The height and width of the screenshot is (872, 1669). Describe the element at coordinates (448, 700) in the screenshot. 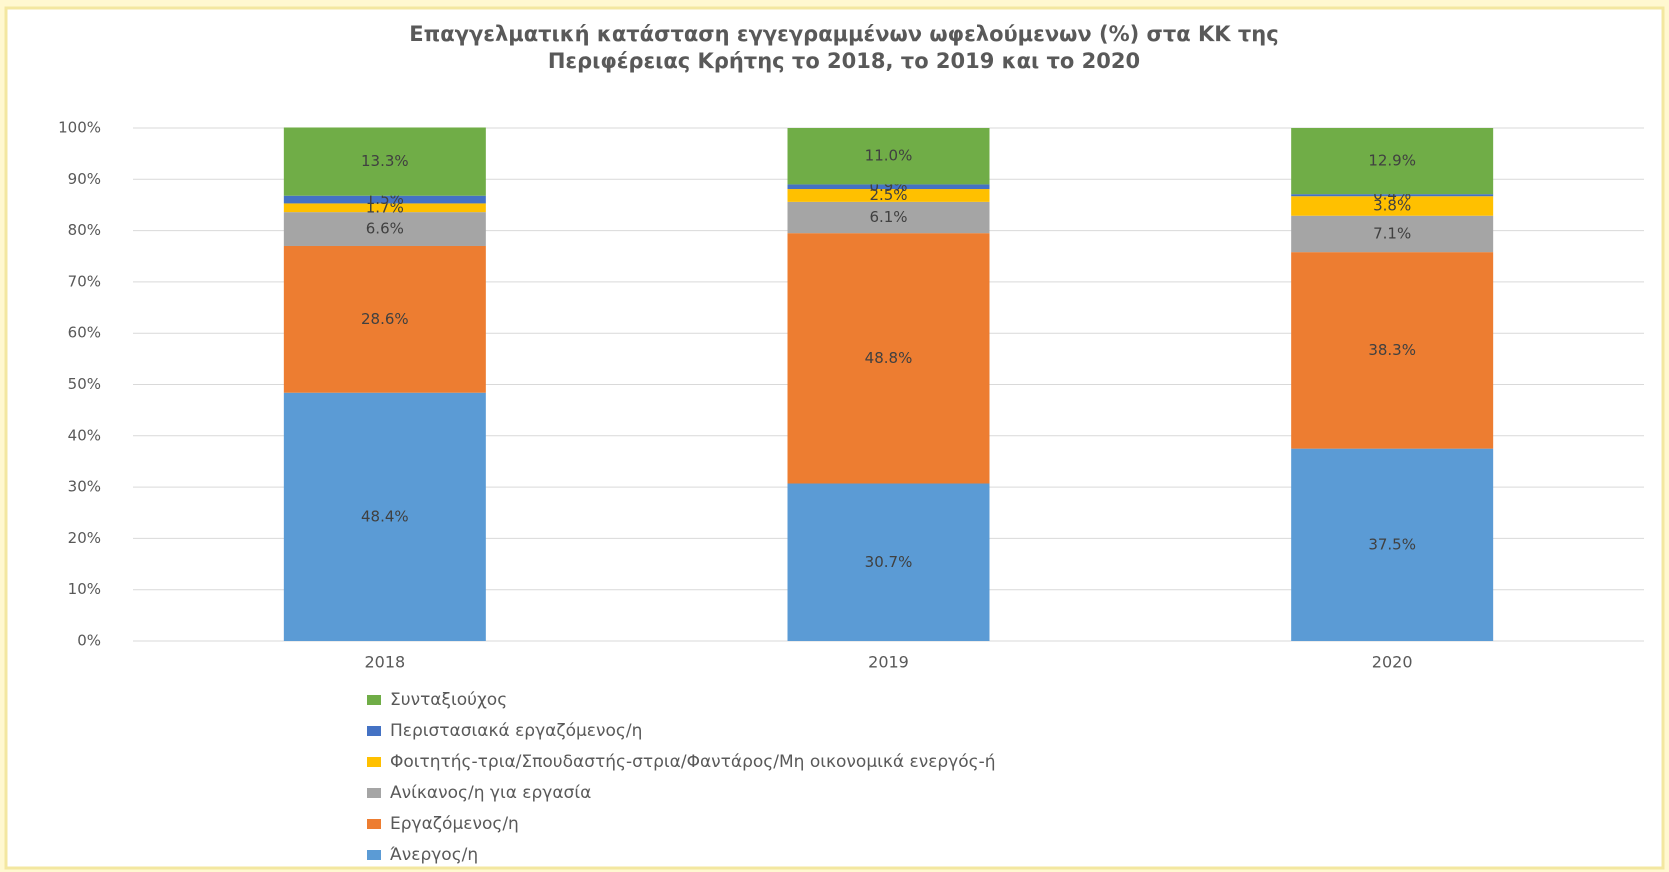

I see `legend-label: Συνταξιούχος` at that location.